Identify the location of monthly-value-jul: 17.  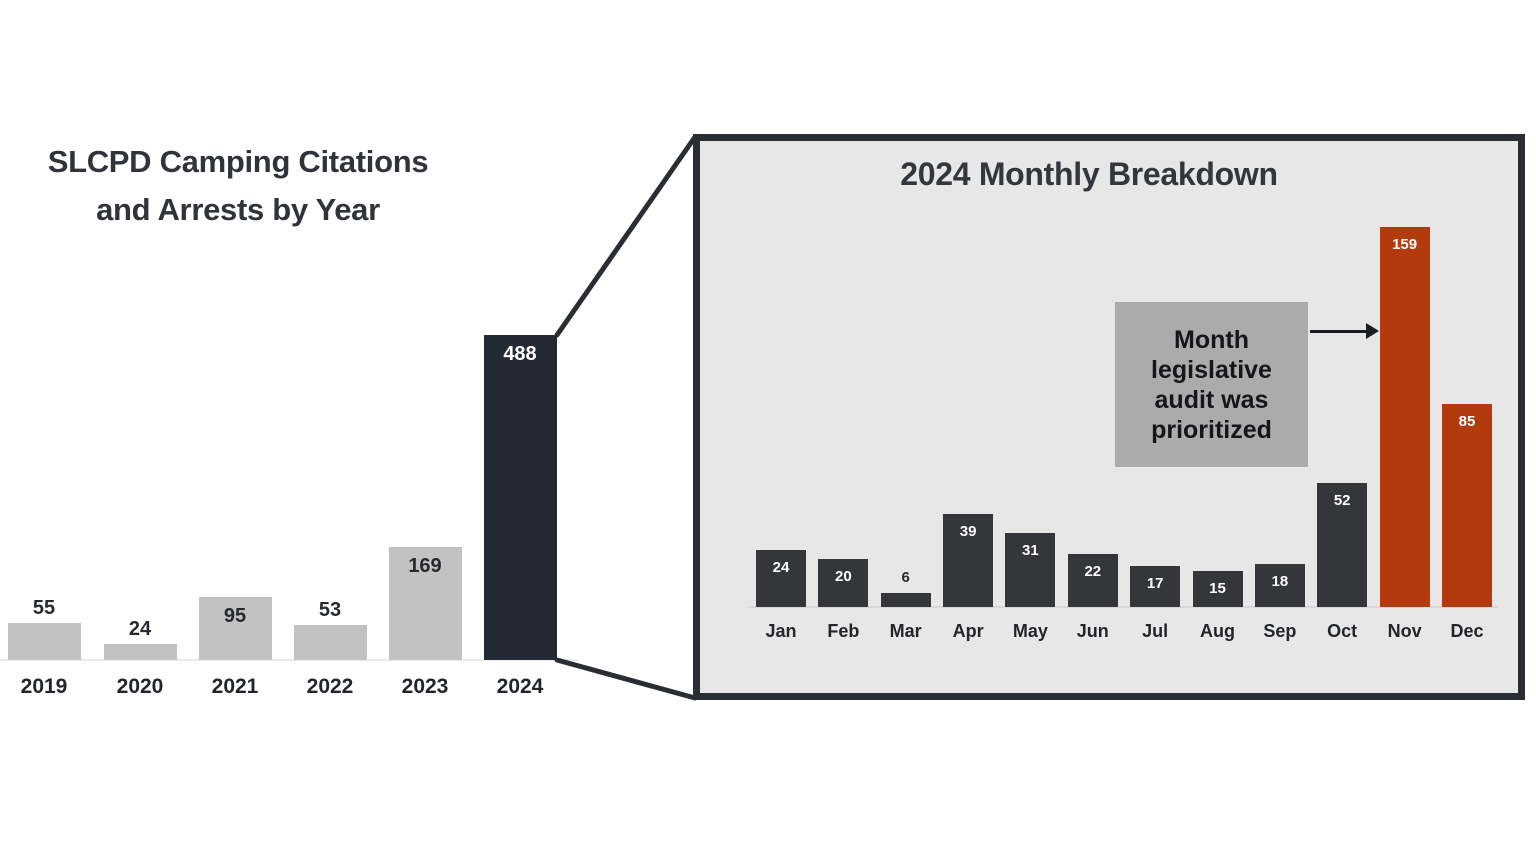
(1155, 583).